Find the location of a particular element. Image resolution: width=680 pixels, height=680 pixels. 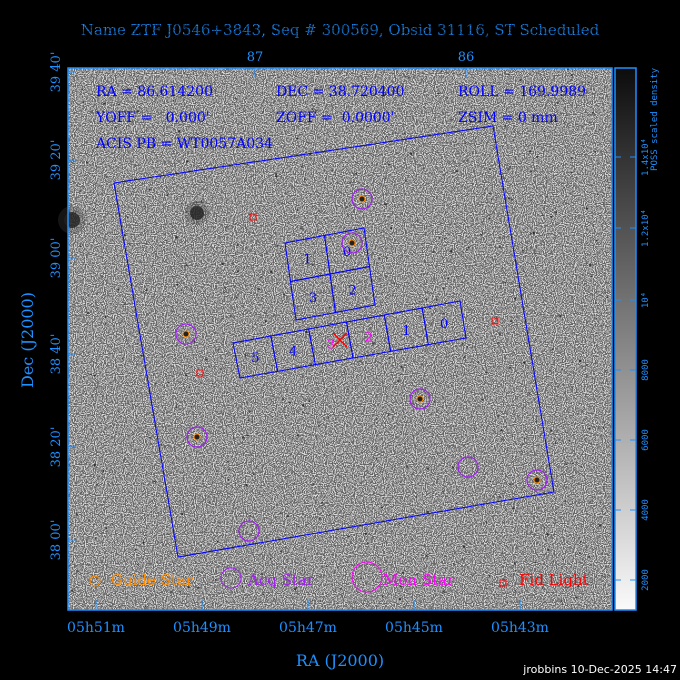

fid-light-marker is located at coordinates (200, 373).